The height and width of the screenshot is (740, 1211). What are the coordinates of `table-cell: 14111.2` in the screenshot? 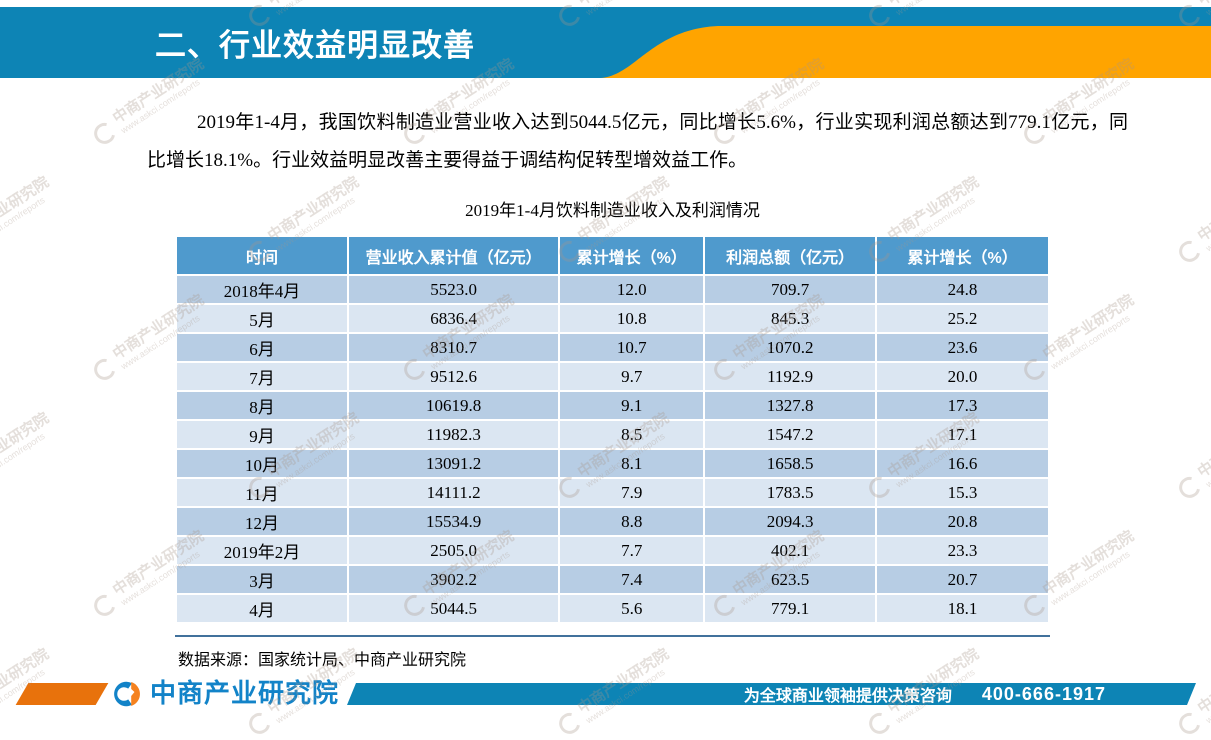 It's located at (453, 492).